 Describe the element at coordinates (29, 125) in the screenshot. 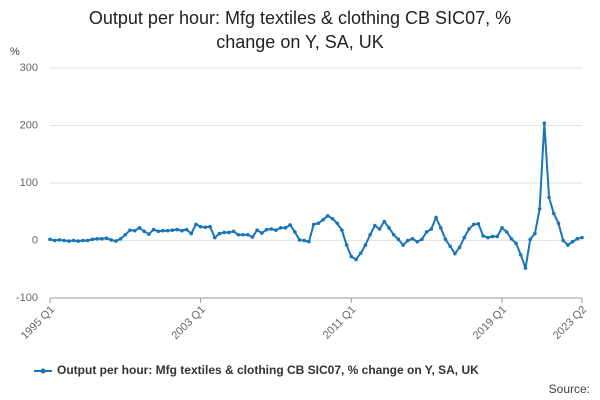

I see `y-tick-label: 200` at that location.